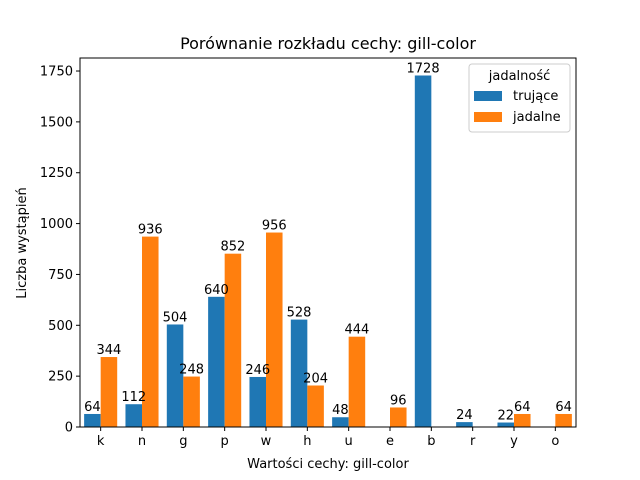  Describe the element at coordinates (60, 275) in the screenshot. I see `y-tick-label: 750` at that location.